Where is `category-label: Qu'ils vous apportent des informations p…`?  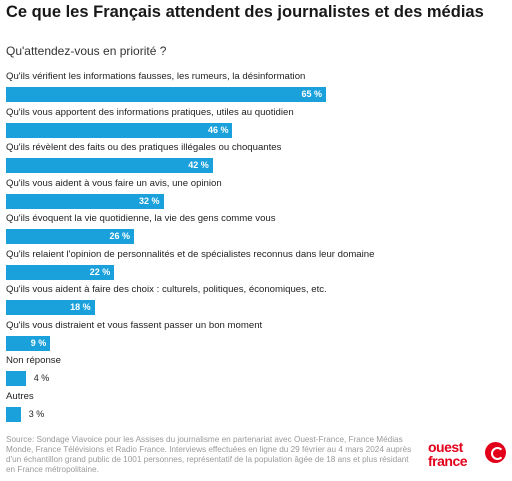
category-label: Qu'ils vous apportent des informations p… is located at coordinates (150, 112).